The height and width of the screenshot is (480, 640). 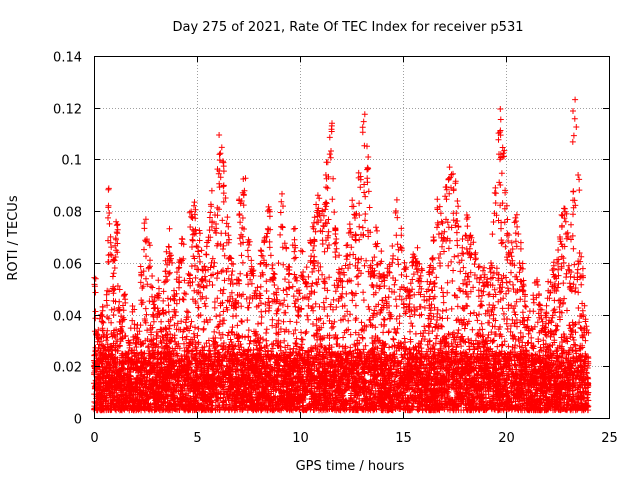 I want to click on x-axis-label: GPS time / hours, so click(x=350, y=466).